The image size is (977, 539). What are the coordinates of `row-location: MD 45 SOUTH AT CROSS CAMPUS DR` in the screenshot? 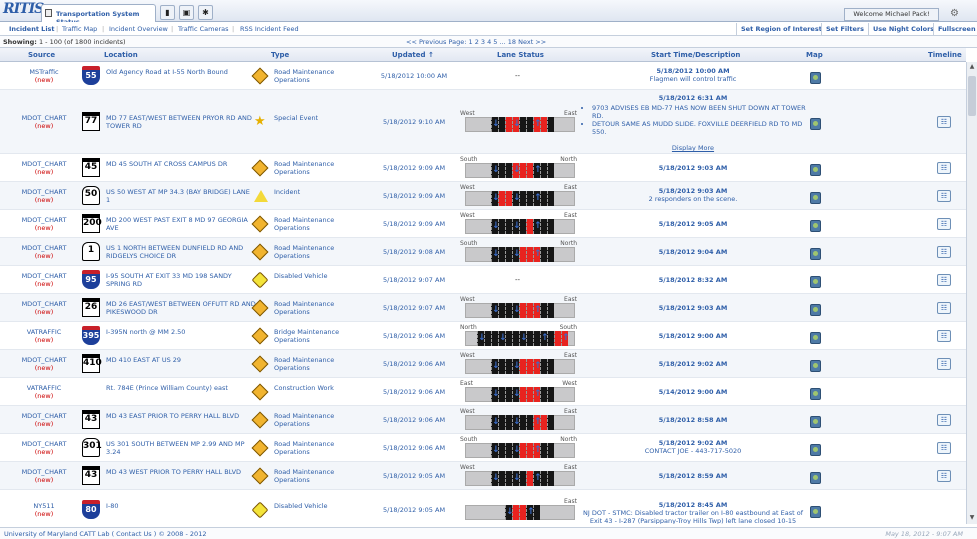 It's located at (167, 164).